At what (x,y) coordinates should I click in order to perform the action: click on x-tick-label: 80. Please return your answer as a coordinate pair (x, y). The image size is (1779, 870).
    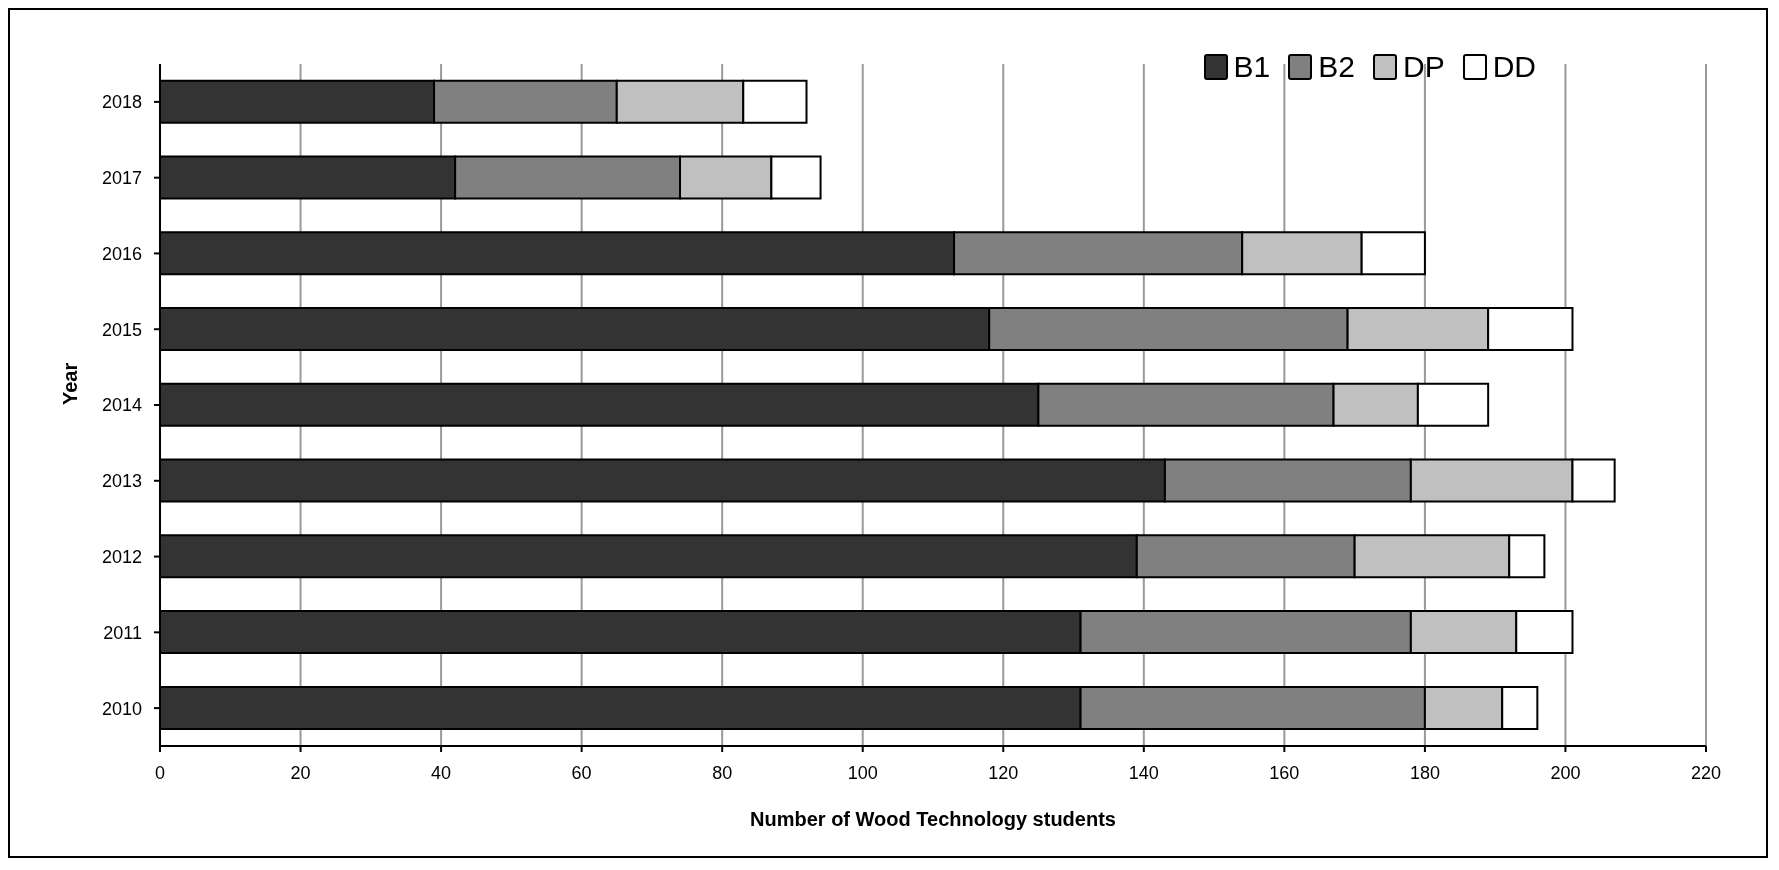
    Looking at the image, I should click on (722, 772).